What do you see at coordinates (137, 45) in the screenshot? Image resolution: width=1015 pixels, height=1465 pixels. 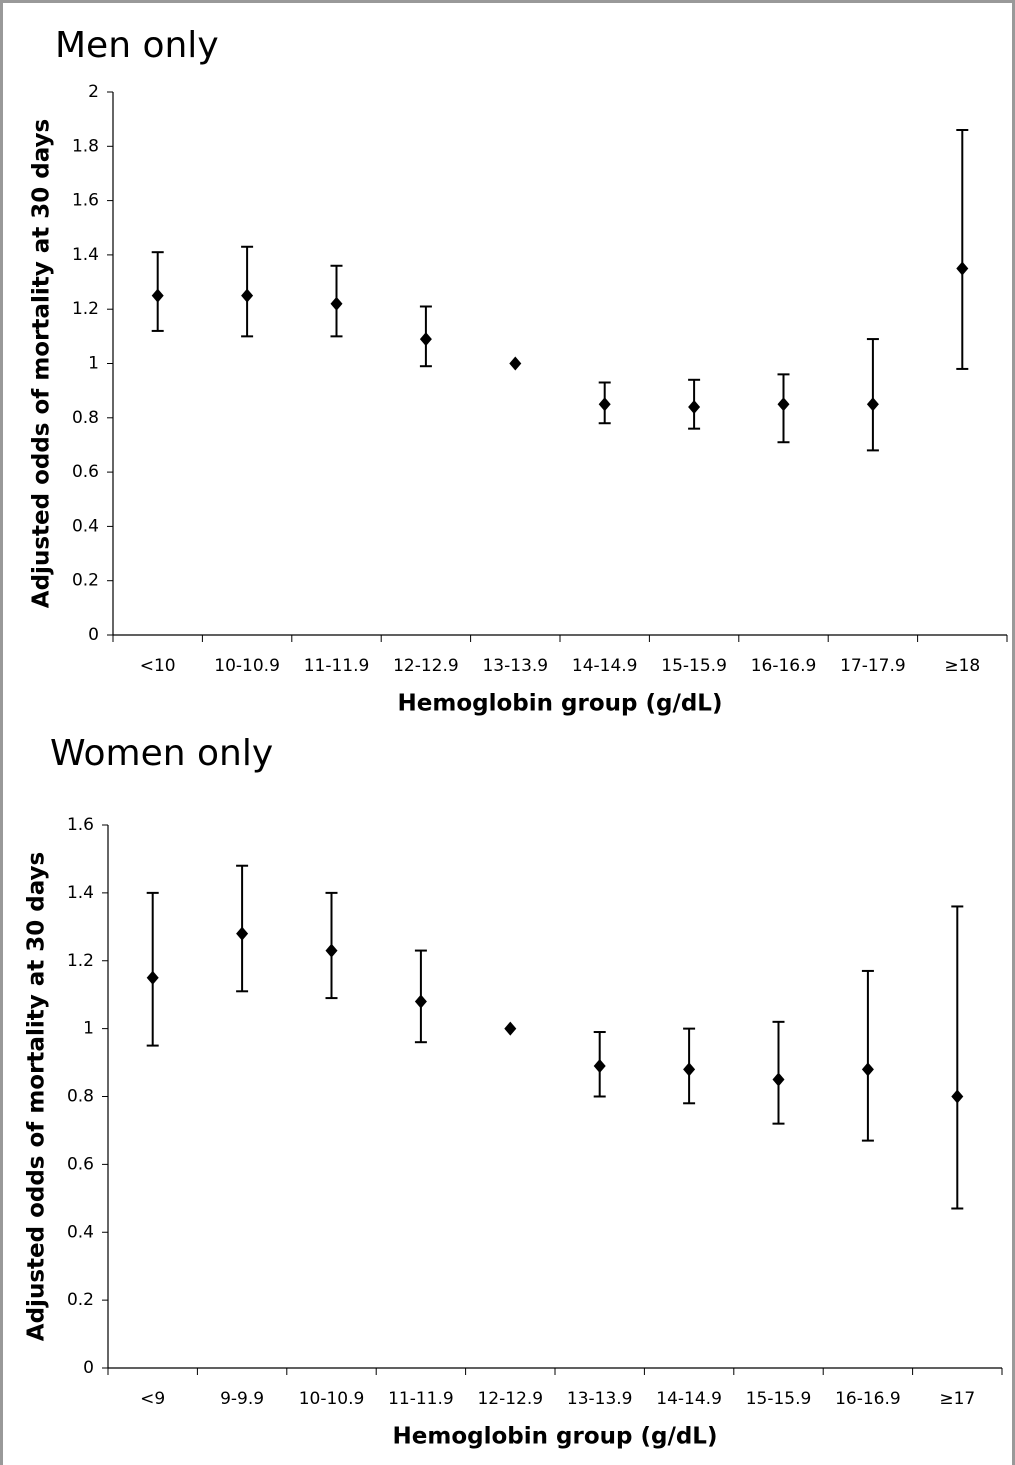 I see `chart-title: Men only` at bounding box center [137, 45].